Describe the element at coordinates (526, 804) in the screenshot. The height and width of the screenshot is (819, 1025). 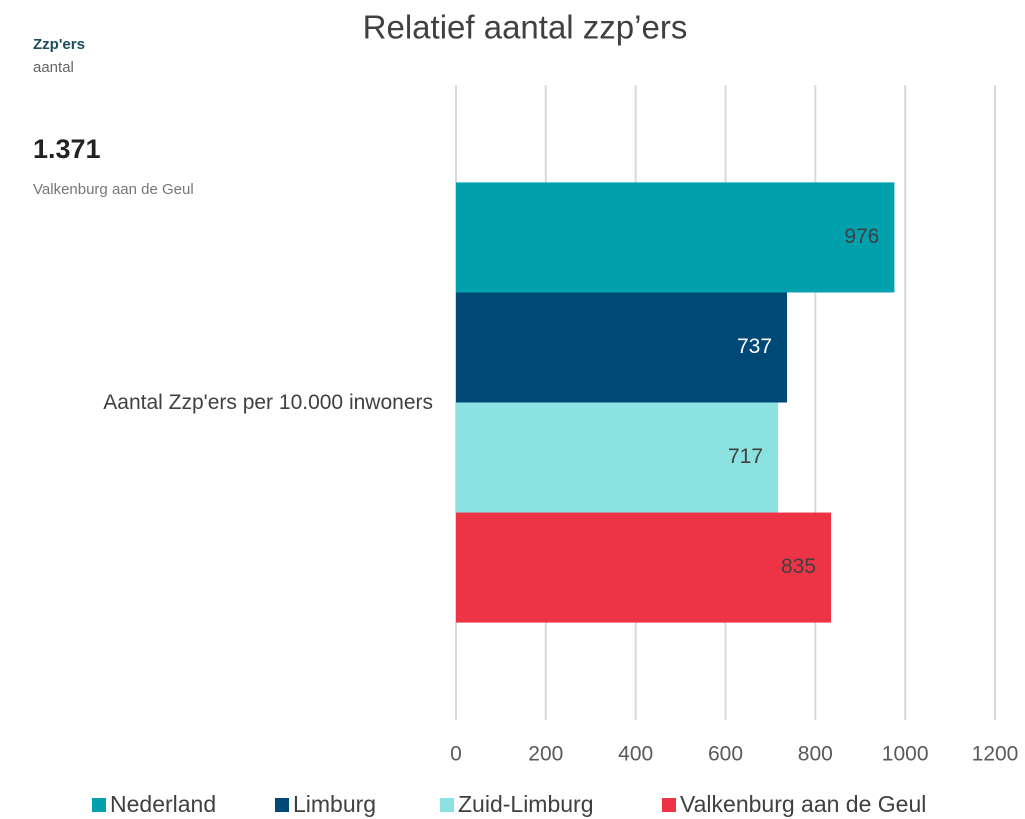
I see `legend-label: Zuid-Limburg` at that location.